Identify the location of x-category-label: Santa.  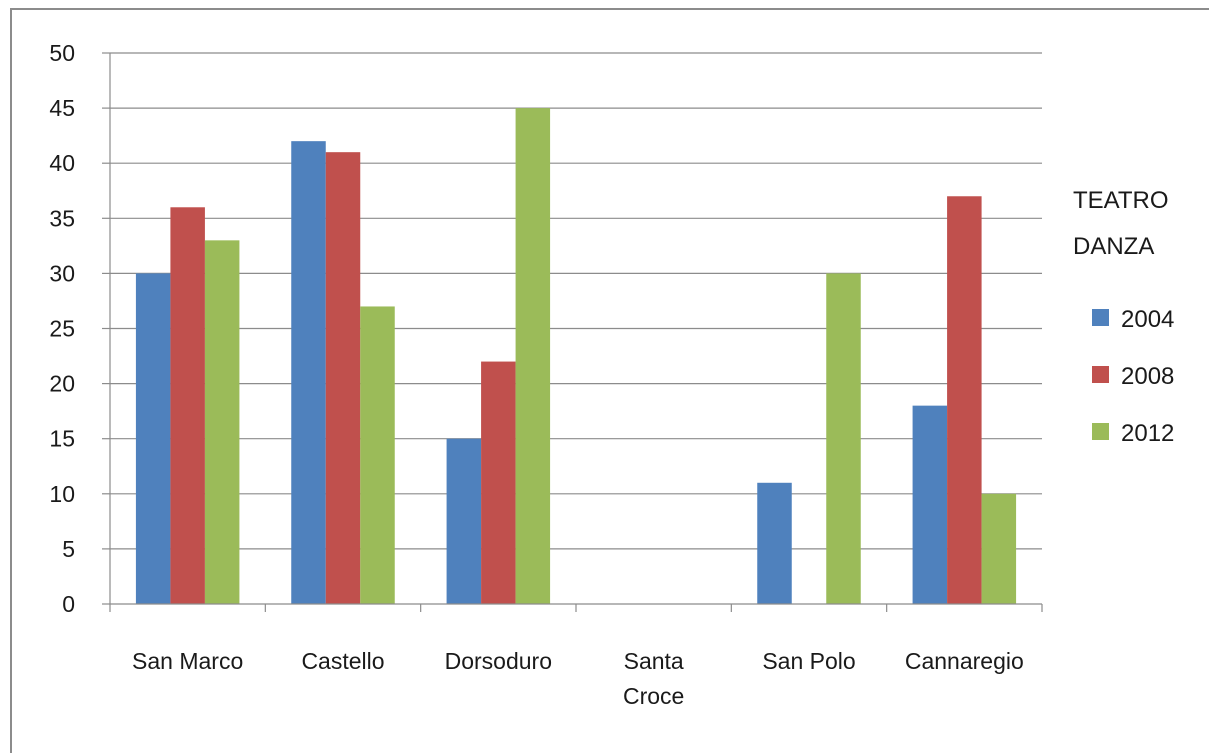
(654, 661).